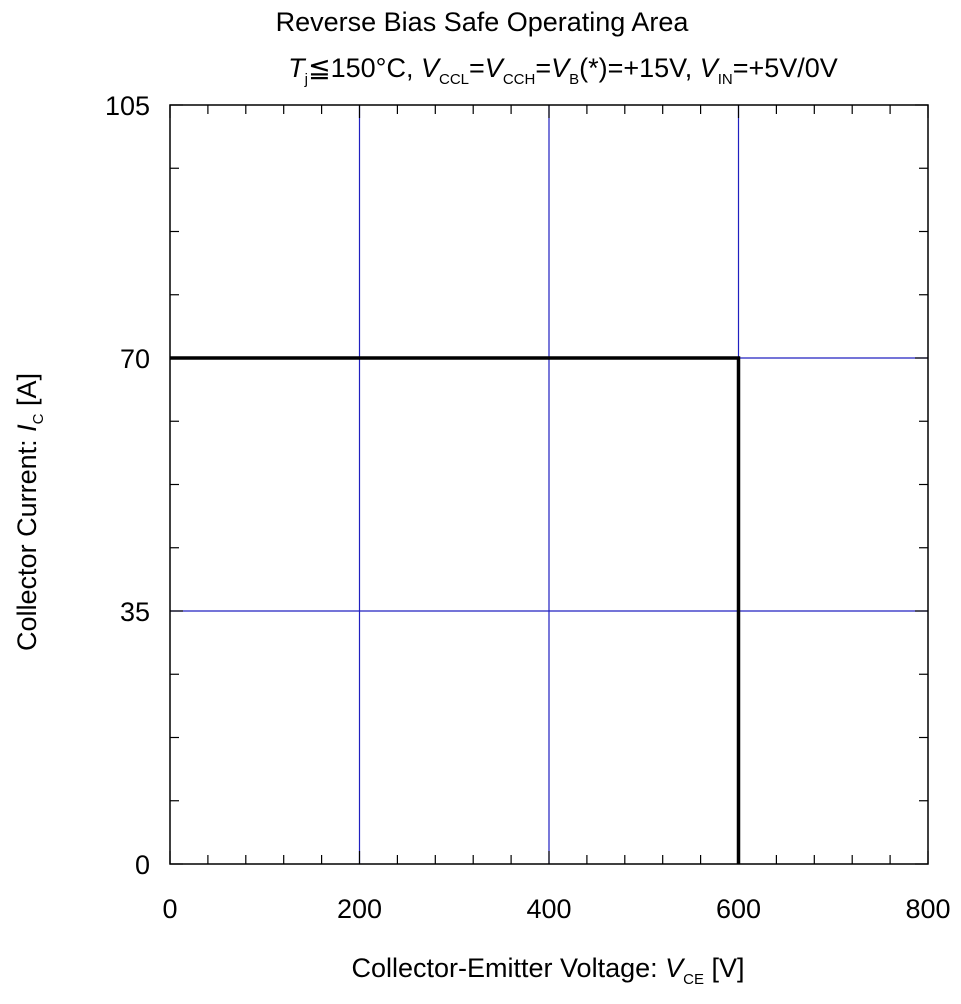 The image size is (961, 1004). What do you see at coordinates (27, 541) in the screenshot?
I see `y-axis-label-prefix: Collector Current:` at bounding box center [27, 541].